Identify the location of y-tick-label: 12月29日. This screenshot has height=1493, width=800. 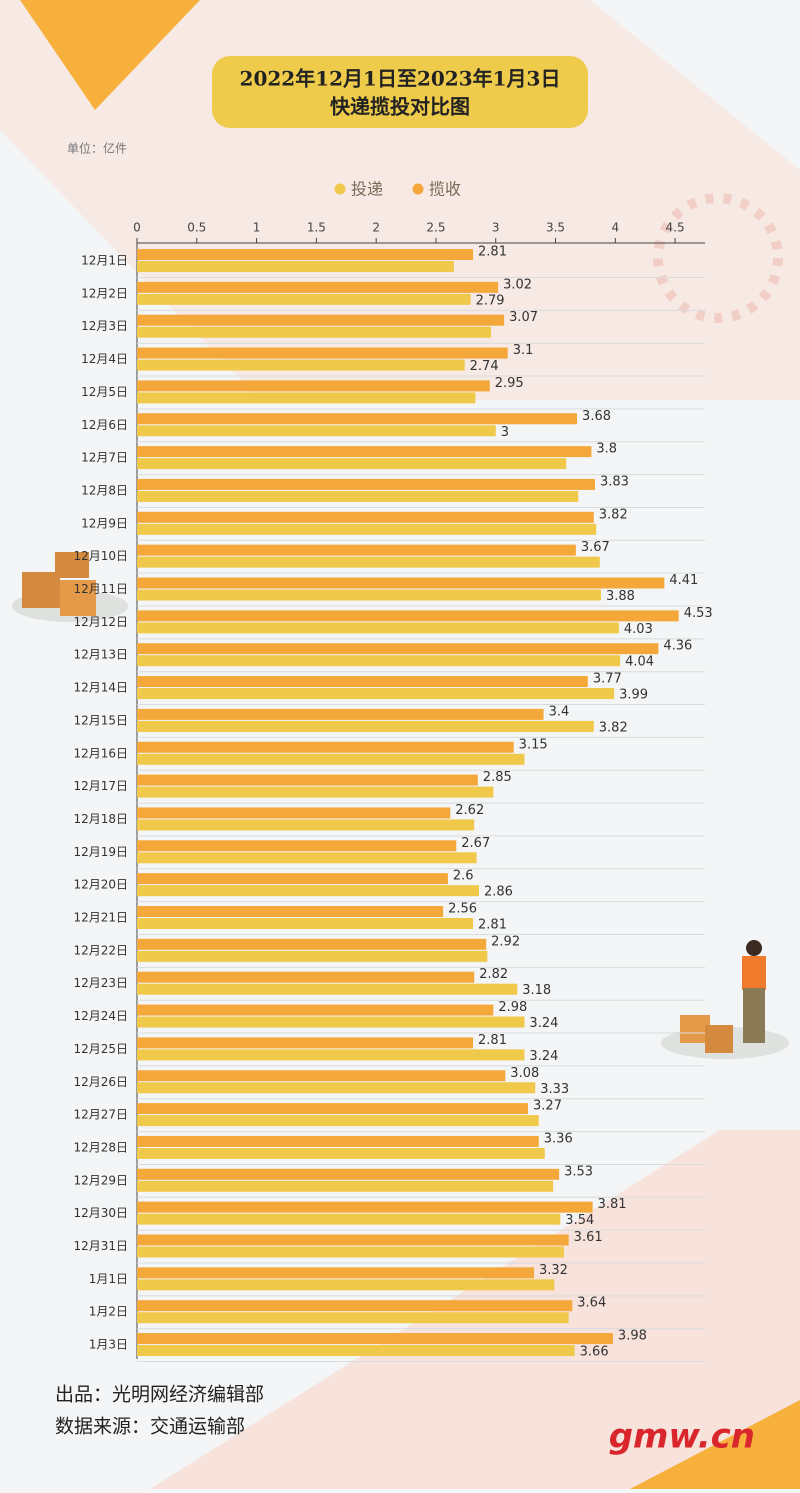
(100, 1180).